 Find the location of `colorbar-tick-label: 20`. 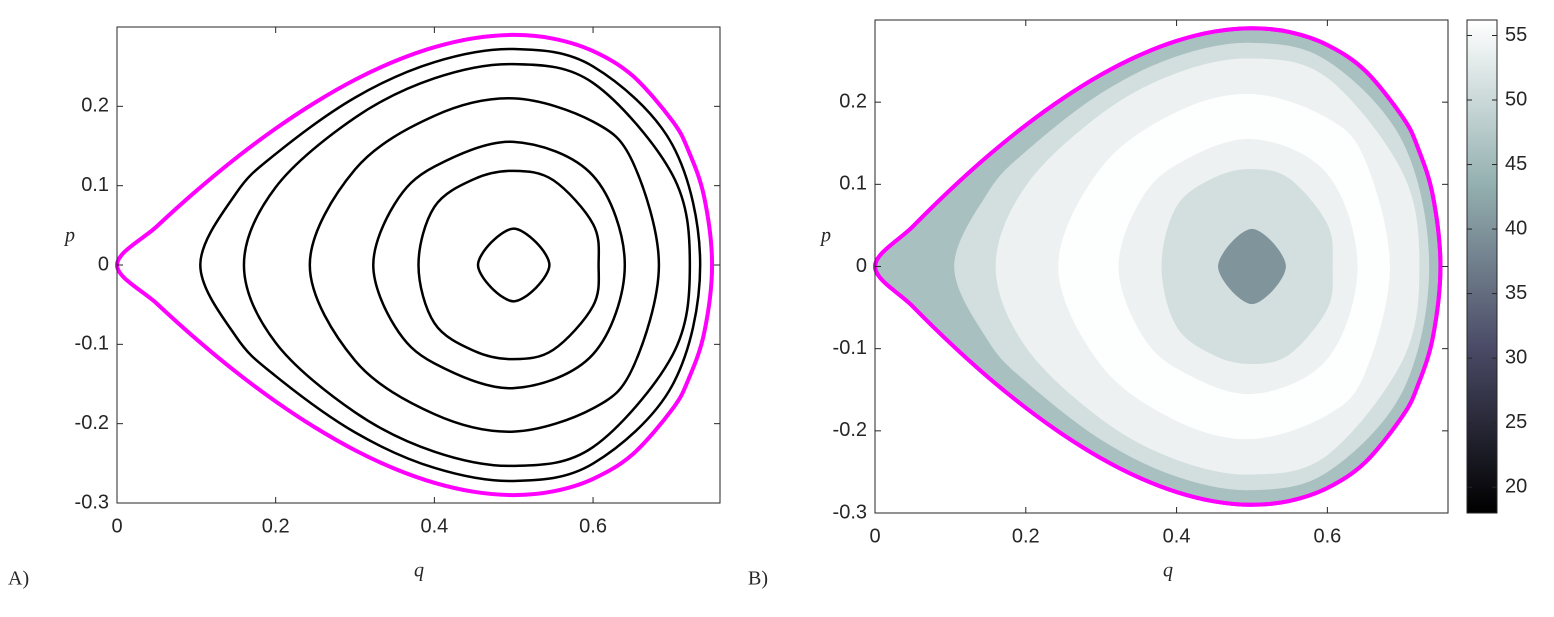

colorbar-tick-label: 20 is located at coordinates (1516, 486).